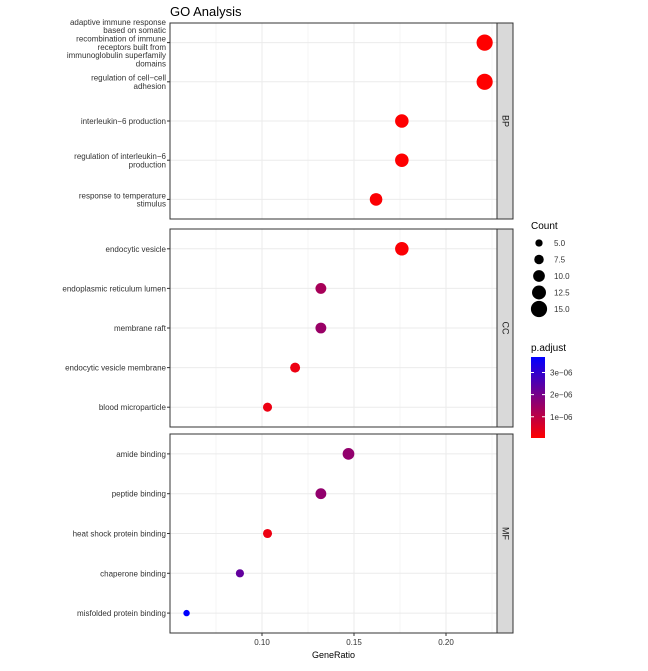 This screenshot has height=671, width=648. I want to click on y-tick-label-line: membrane raft, so click(140, 328).